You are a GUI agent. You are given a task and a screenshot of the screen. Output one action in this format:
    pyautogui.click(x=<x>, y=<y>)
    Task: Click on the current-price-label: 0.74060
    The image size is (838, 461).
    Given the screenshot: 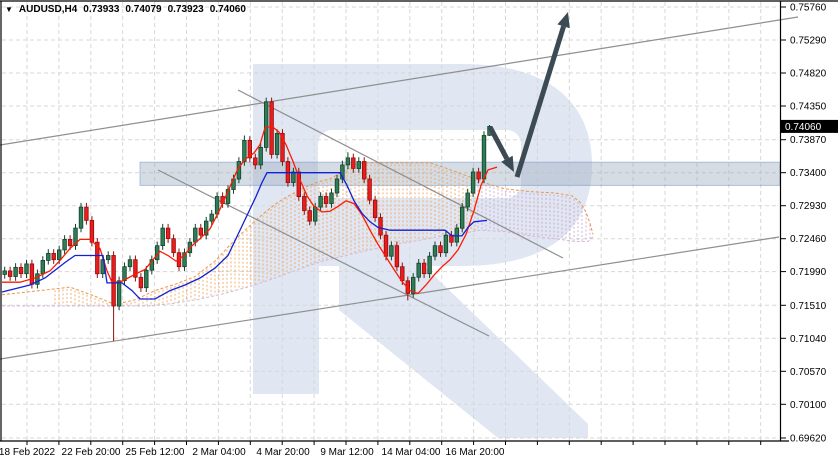 What is the action you would take?
    pyautogui.click(x=803, y=127)
    